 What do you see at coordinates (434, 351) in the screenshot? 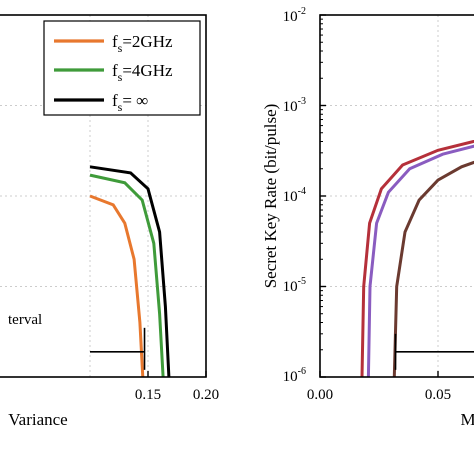
I see `right-interval-bracket` at bounding box center [434, 351].